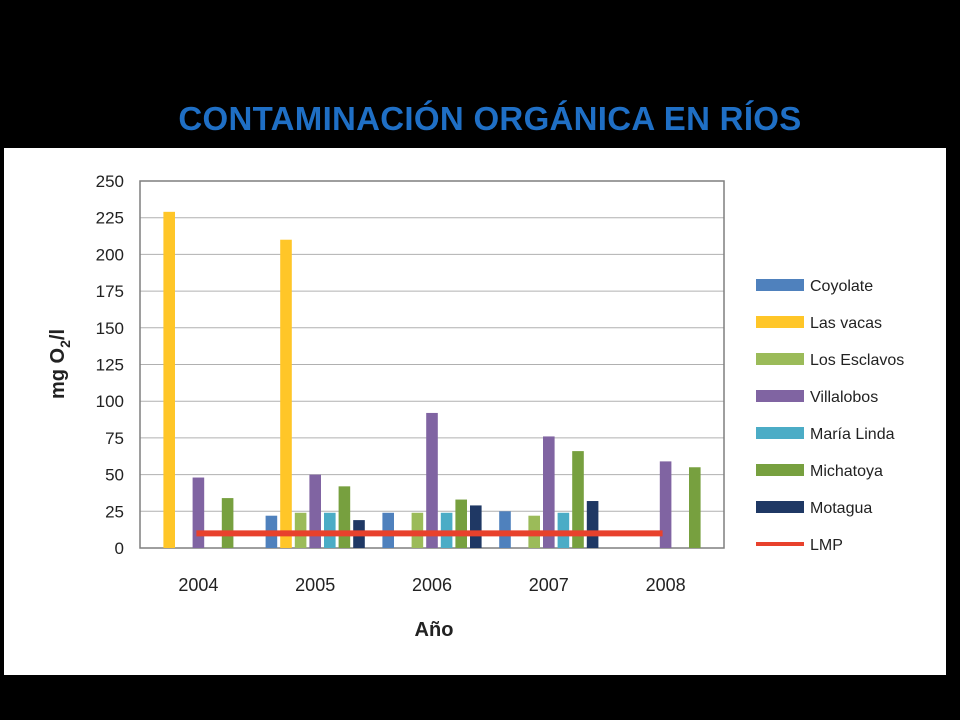 The image size is (960, 720). Describe the element at coordinates (110, 328) in the screenshot. I see `y-tick-label: 150` at that location.